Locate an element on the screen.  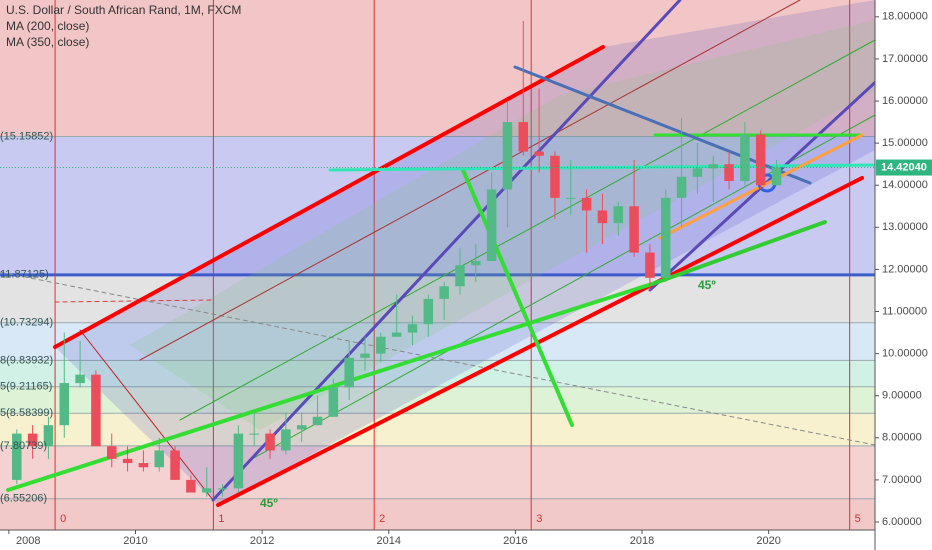
fib-label: 5(9.21165) is located at coordinates (26, 387).